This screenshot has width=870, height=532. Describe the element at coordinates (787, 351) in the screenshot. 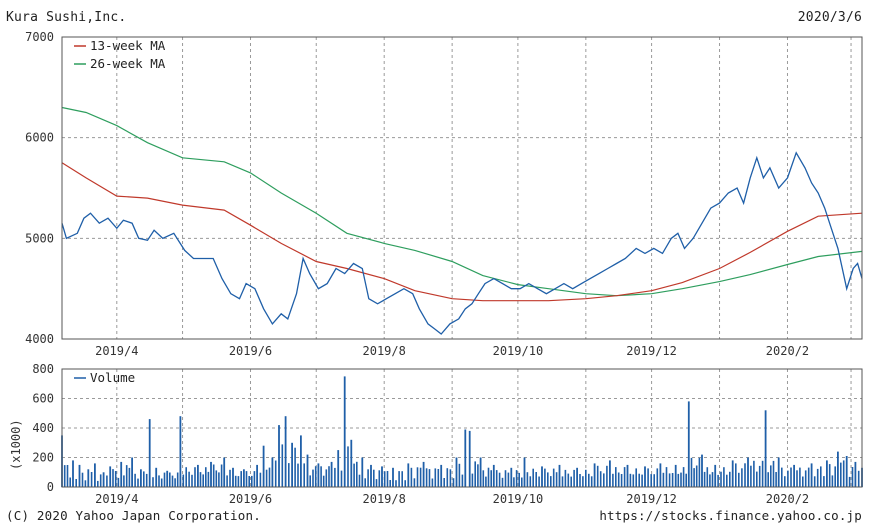

I see `price-x-tick-label: 2020/2` at that location.